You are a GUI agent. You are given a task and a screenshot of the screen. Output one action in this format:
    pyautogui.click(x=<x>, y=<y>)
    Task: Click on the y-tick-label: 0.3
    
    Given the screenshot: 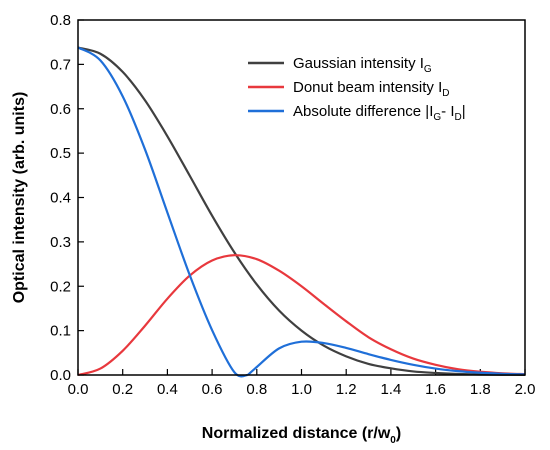 What is the action you would take?
    pyautogui.click(x=60, y=242)
    